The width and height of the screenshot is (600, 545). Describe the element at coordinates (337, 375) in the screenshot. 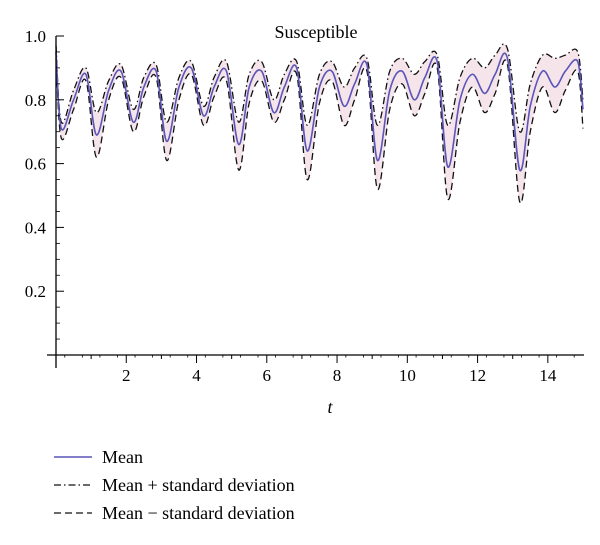

I see `x-tick-label: 8` at that location.